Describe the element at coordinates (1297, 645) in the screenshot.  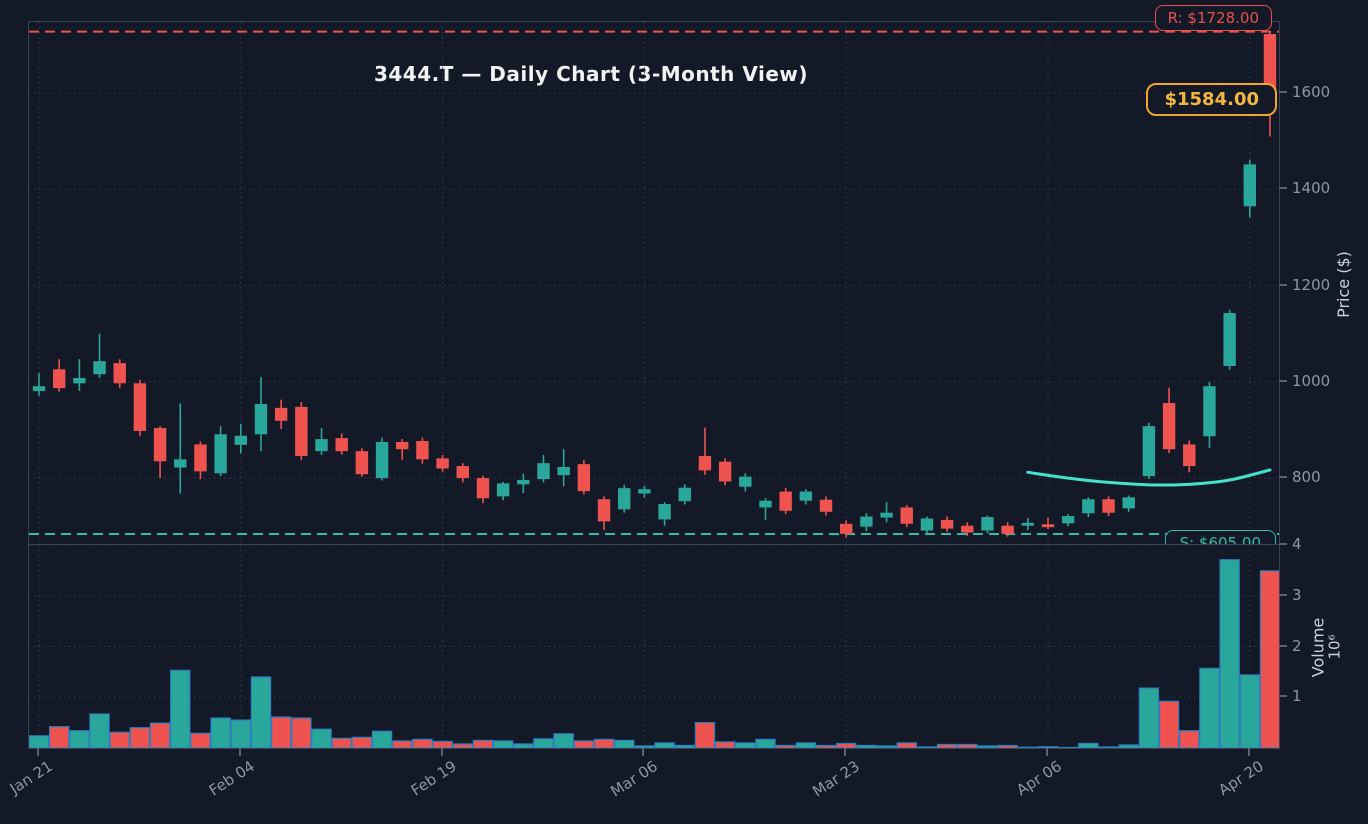
I see `volume-tick-label: 2` at that location.